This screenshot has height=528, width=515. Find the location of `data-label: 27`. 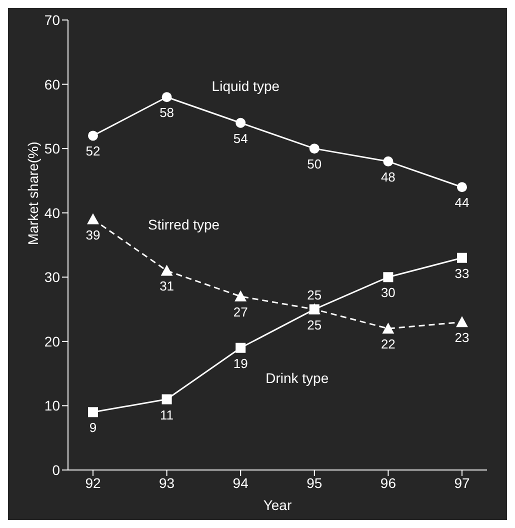

data-label: 27 is located at coordinates (240, 312).